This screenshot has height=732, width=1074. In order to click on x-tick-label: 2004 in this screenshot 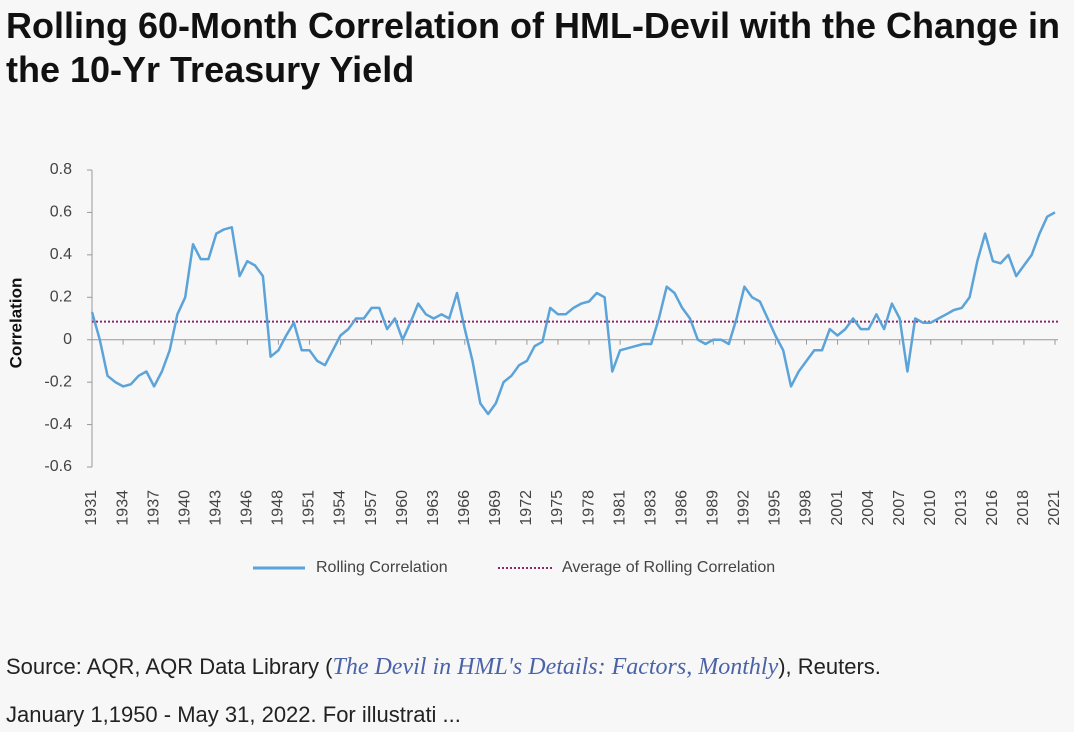, I will do `click(868, 508)`.